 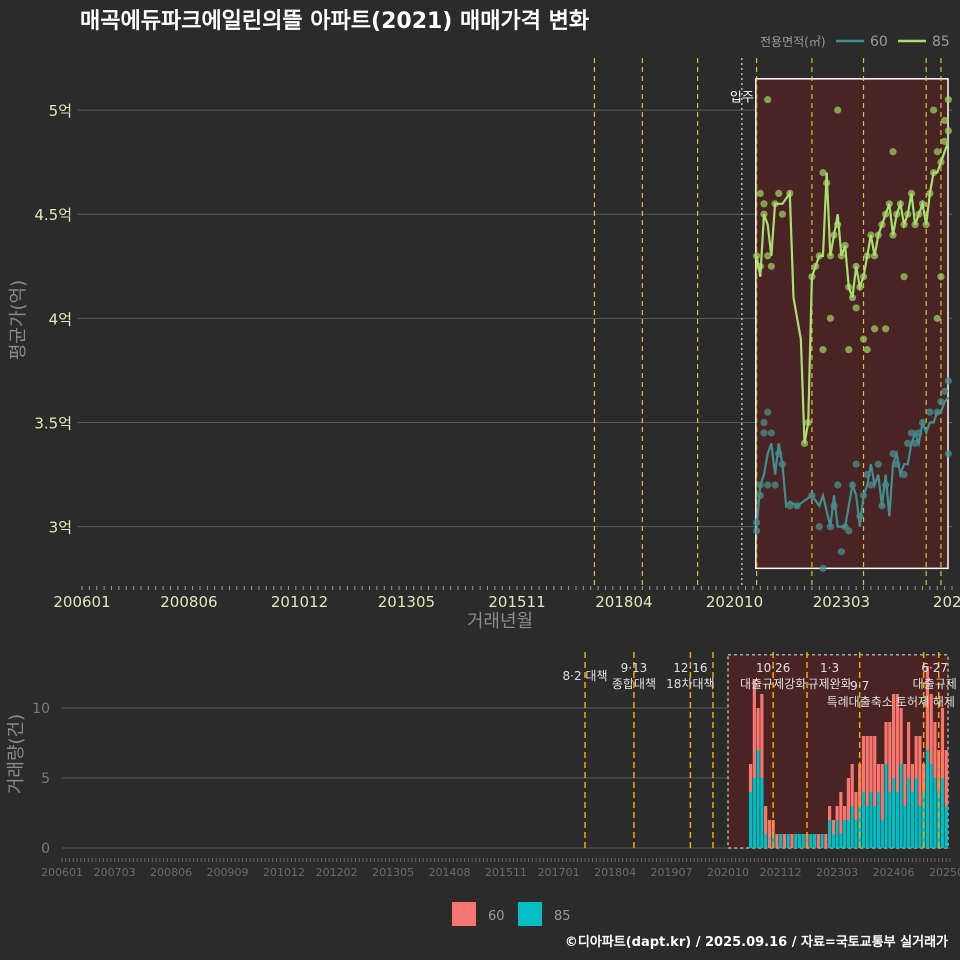 I want to click on policy-annotation: 8·2 대책, so click(x=585, y=675).